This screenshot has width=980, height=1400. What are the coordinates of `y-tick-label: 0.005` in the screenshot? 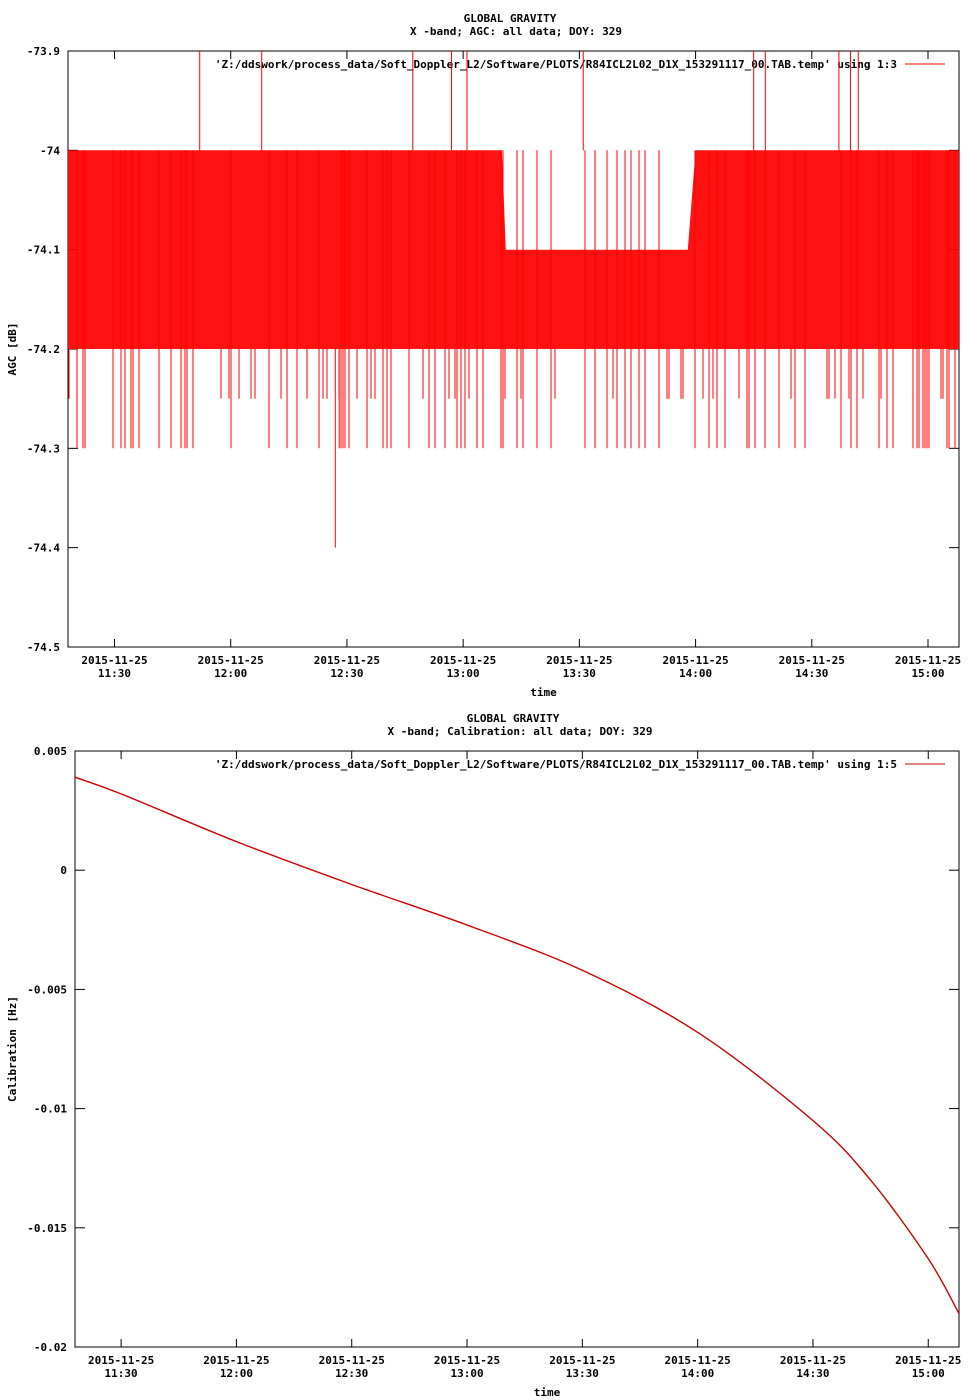 It's located at (50, 751).